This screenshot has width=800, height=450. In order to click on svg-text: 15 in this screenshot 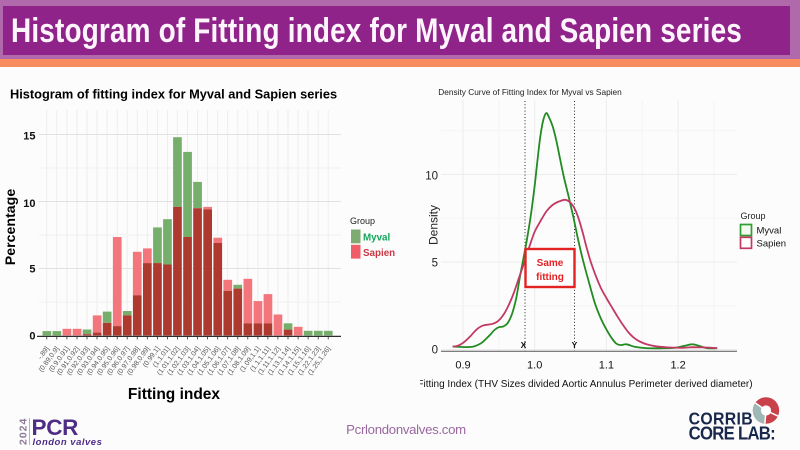, I will do `click(29, 137)`.